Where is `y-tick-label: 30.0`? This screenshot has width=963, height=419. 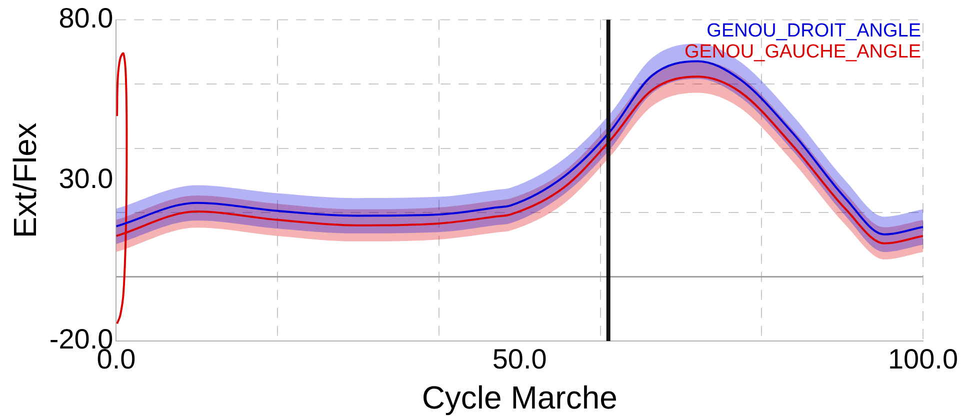
y-tick-label: 30.0 is located at coordinates (86, 178).